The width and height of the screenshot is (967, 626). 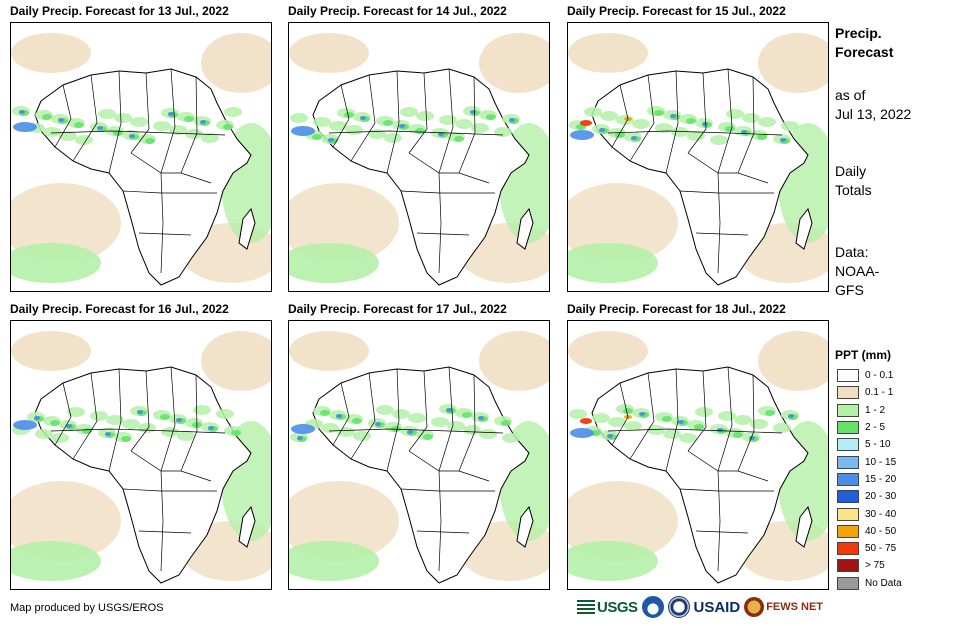 I want to click on legend-label: 10 - 15, so click(x=881, y=462).